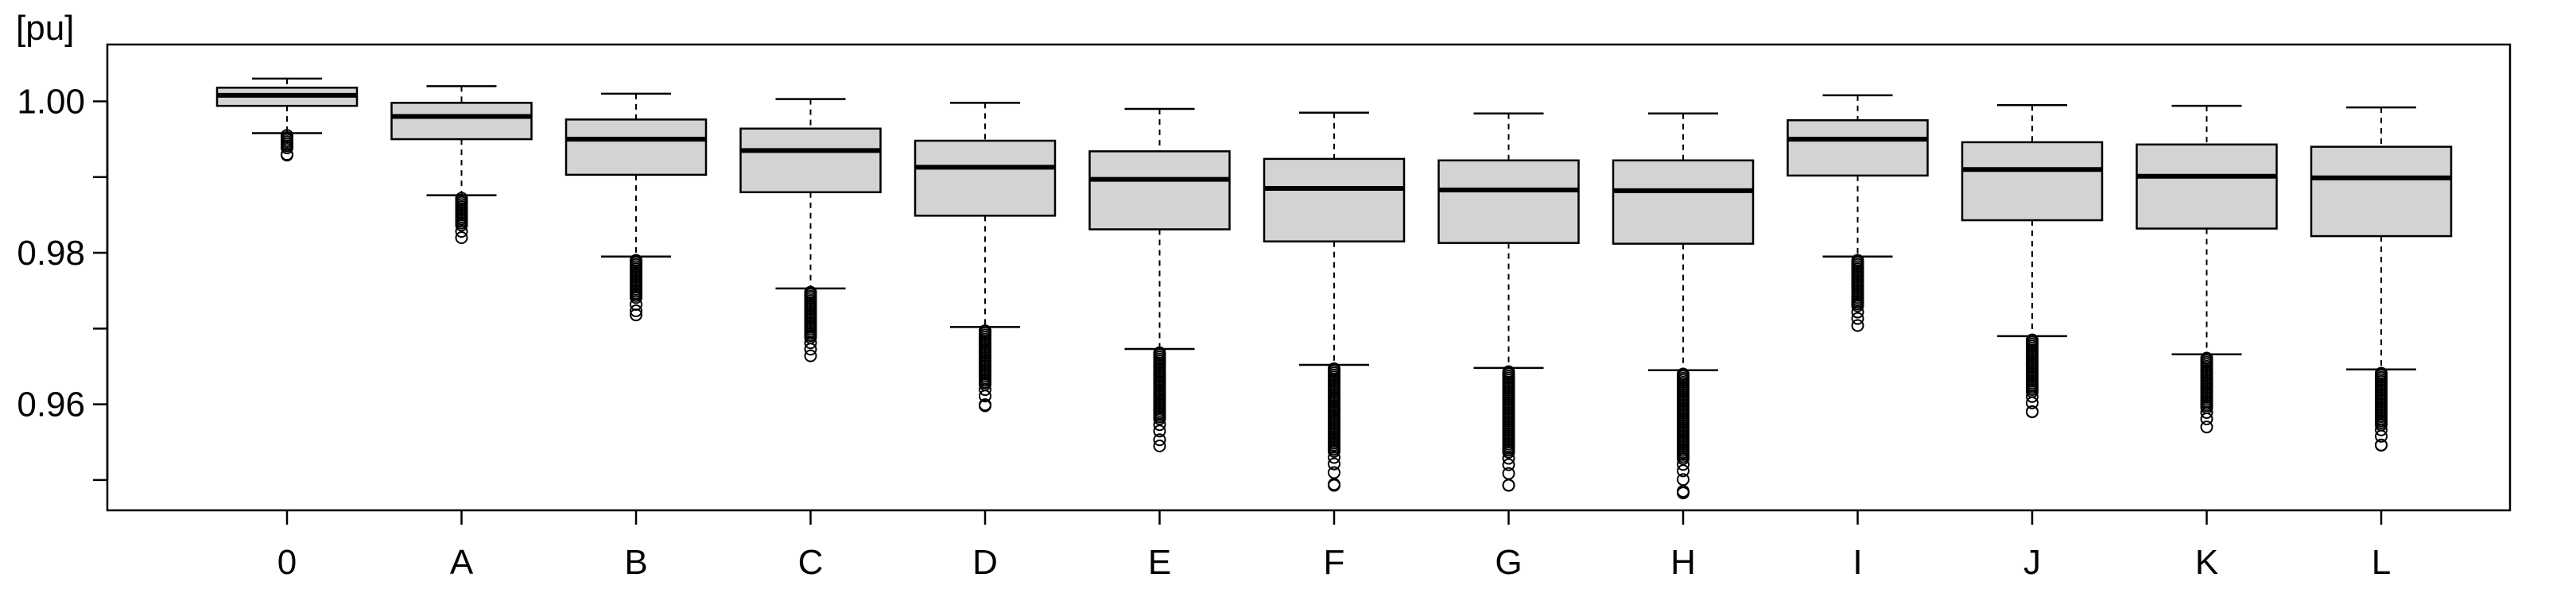  What do you see at coordinates (1334, 562) in the screenshot?
I see `x-tick-label: F` at bounding box center [1334, 562].